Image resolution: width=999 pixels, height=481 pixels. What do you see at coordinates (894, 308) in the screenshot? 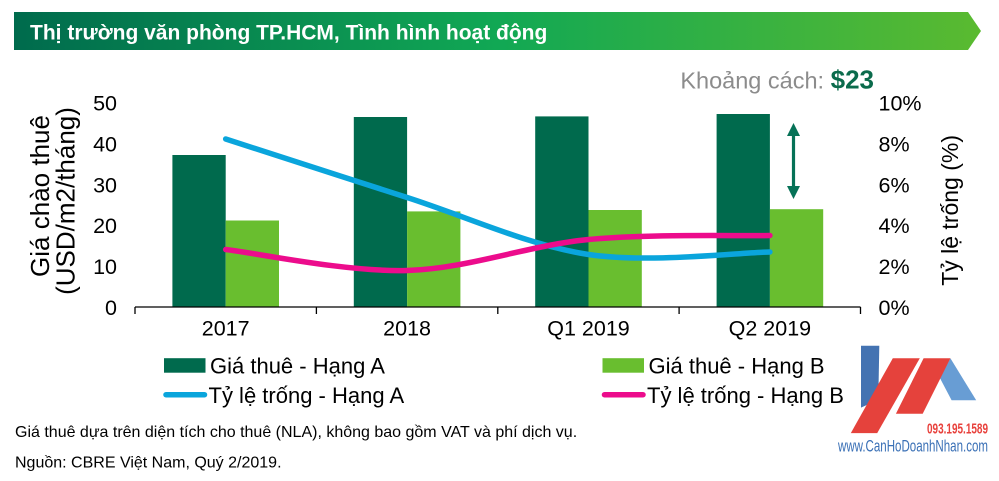
I see `svg-text: 0%` at bounding box center [894, 308].